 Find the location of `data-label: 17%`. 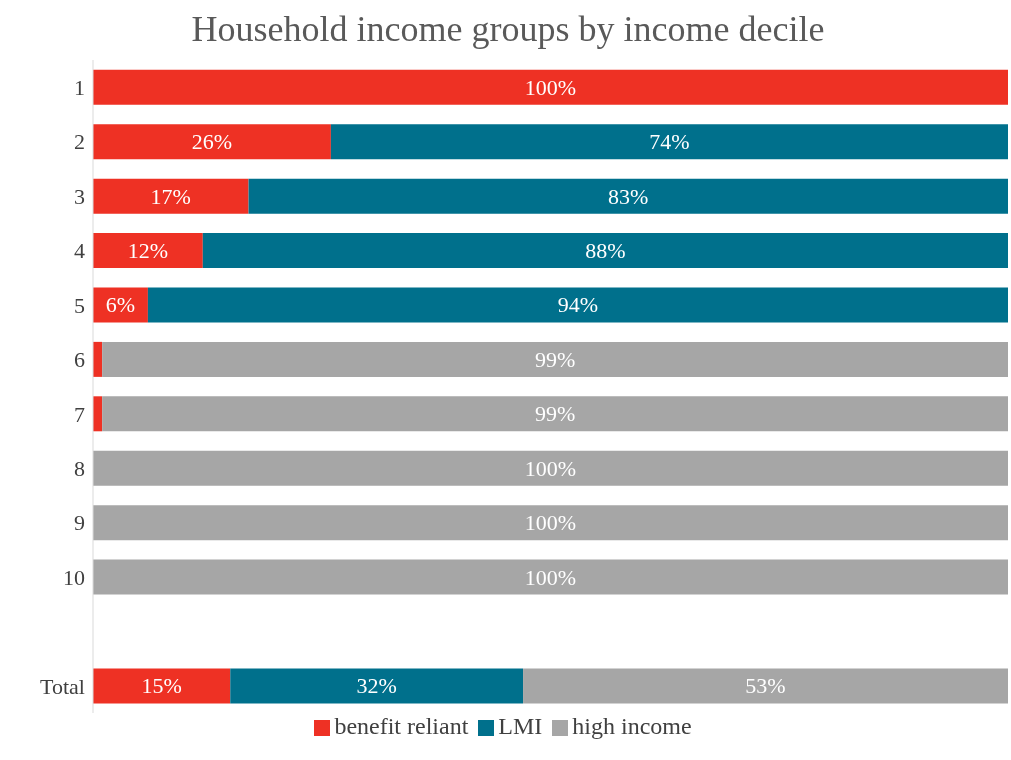

data-label: 17% is located at coordinates (170, 196).